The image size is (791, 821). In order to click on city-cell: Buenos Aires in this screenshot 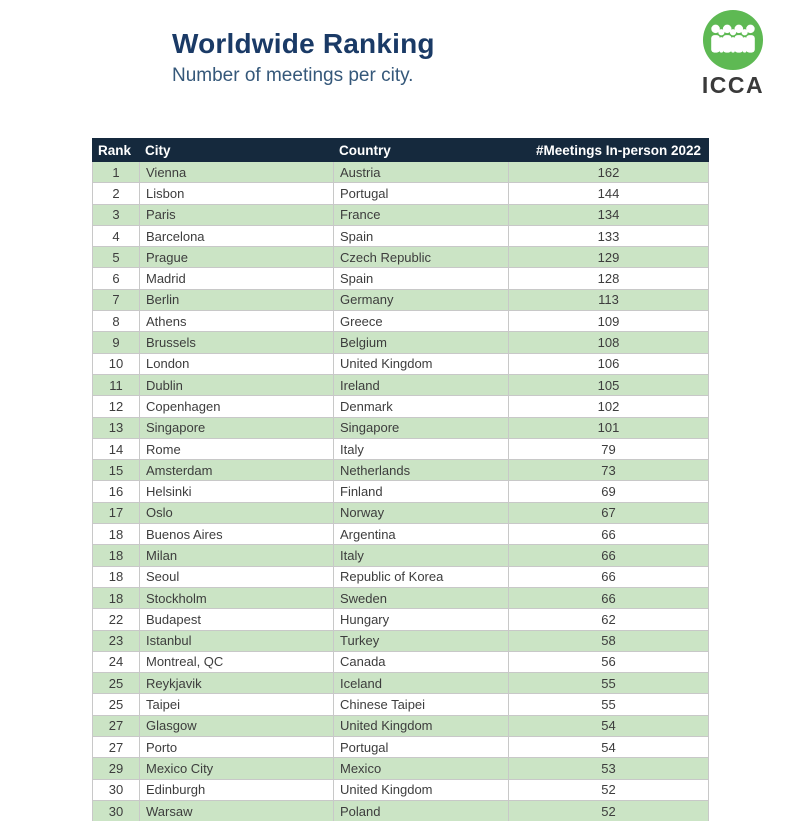, I will do `click(236, 534)`.